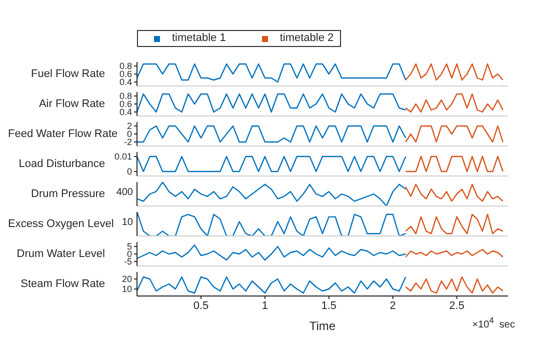 This screenshot has width=560, height=337. I want to click on text: 400, so click(124, 192).